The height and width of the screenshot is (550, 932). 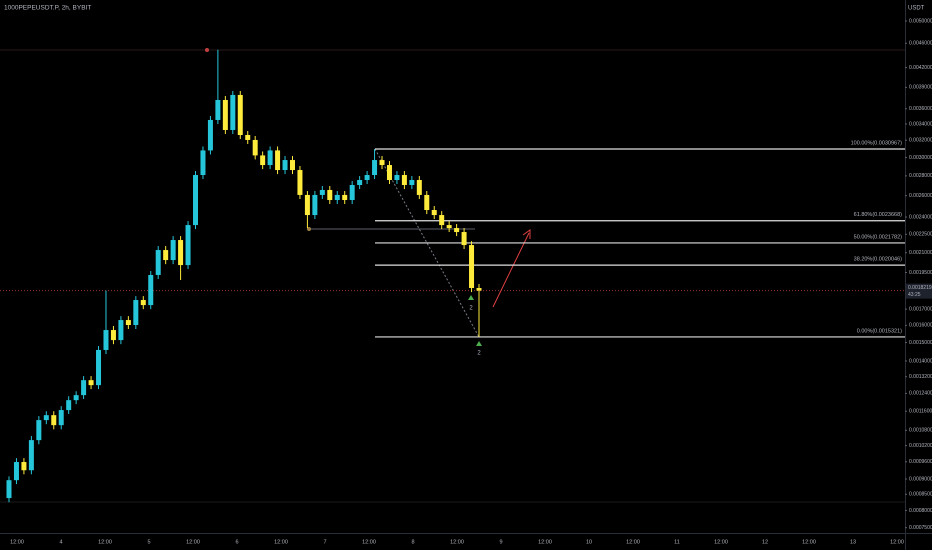 What do you see at coordinates (920, 217) in the screenshot?
I see `y-tick-label: 0.0024000` at bounding box center [920, 217].